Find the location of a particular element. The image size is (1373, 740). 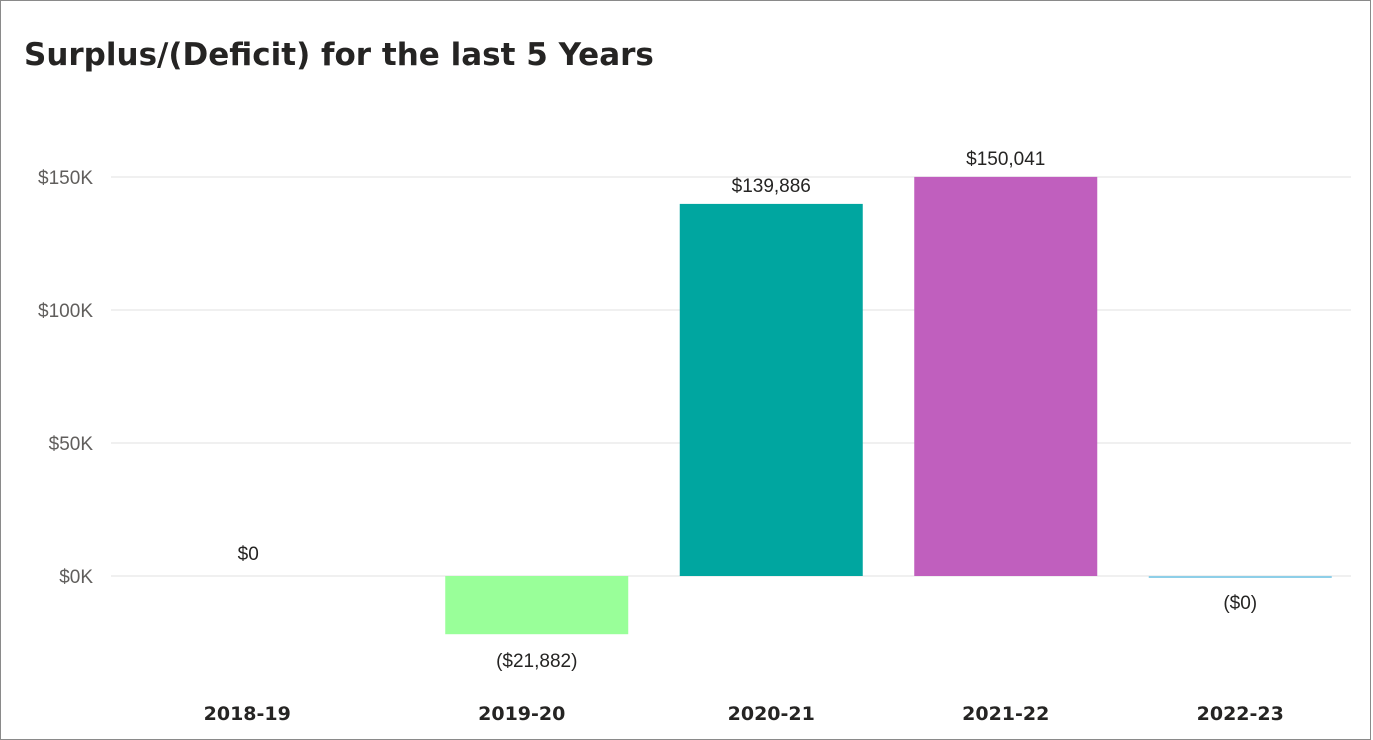

x-tick-label-2018-19: 2018-19 is located at coordinates (247, 714).